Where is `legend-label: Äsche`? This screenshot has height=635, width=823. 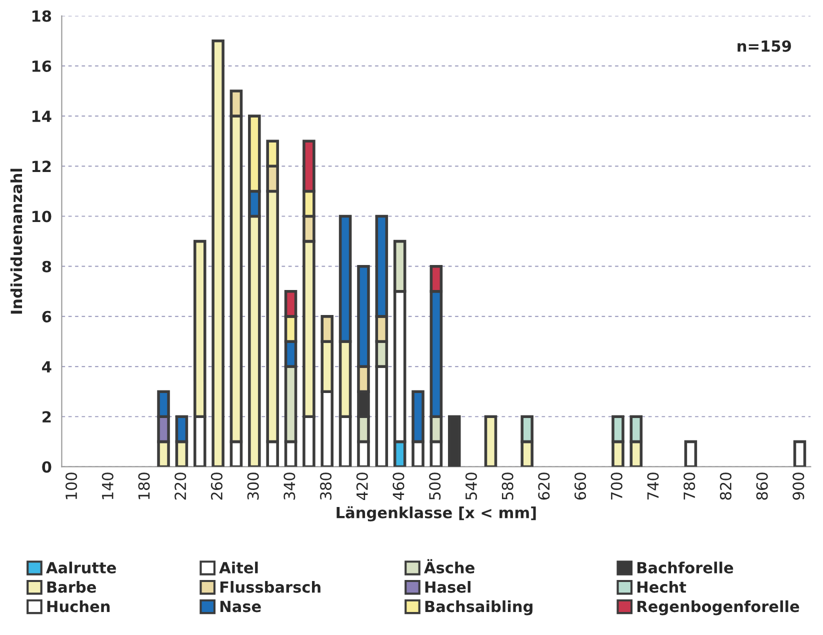
legend-label: Äsche is located at coordinates (449, 566).